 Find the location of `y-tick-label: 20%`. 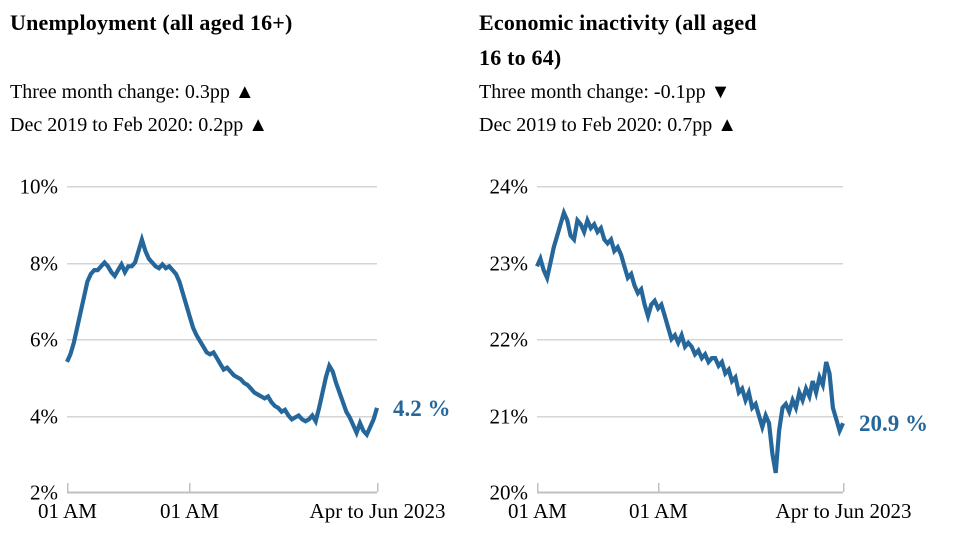

y-tick-label: 20% is located at coordinates (509, 493).